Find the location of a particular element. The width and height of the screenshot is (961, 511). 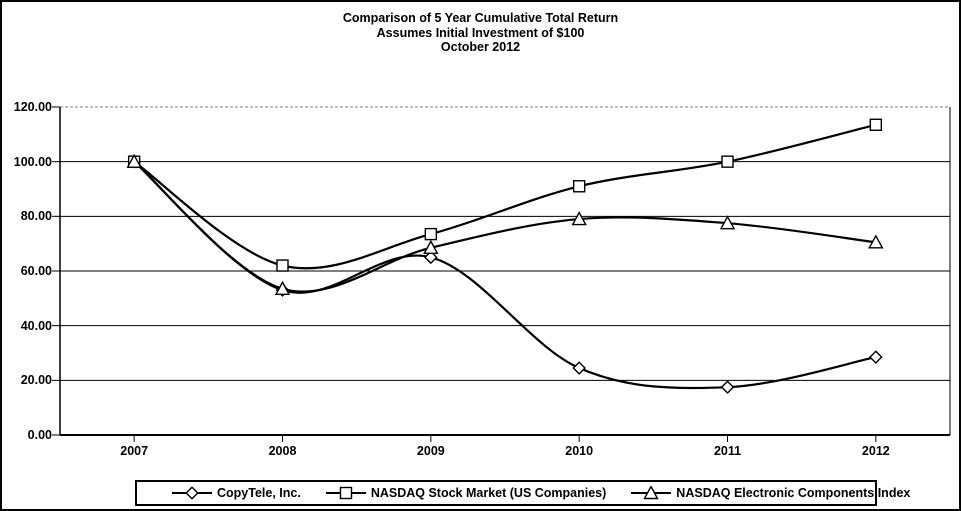

legend-square-icon is located at coordinates (345, 493).